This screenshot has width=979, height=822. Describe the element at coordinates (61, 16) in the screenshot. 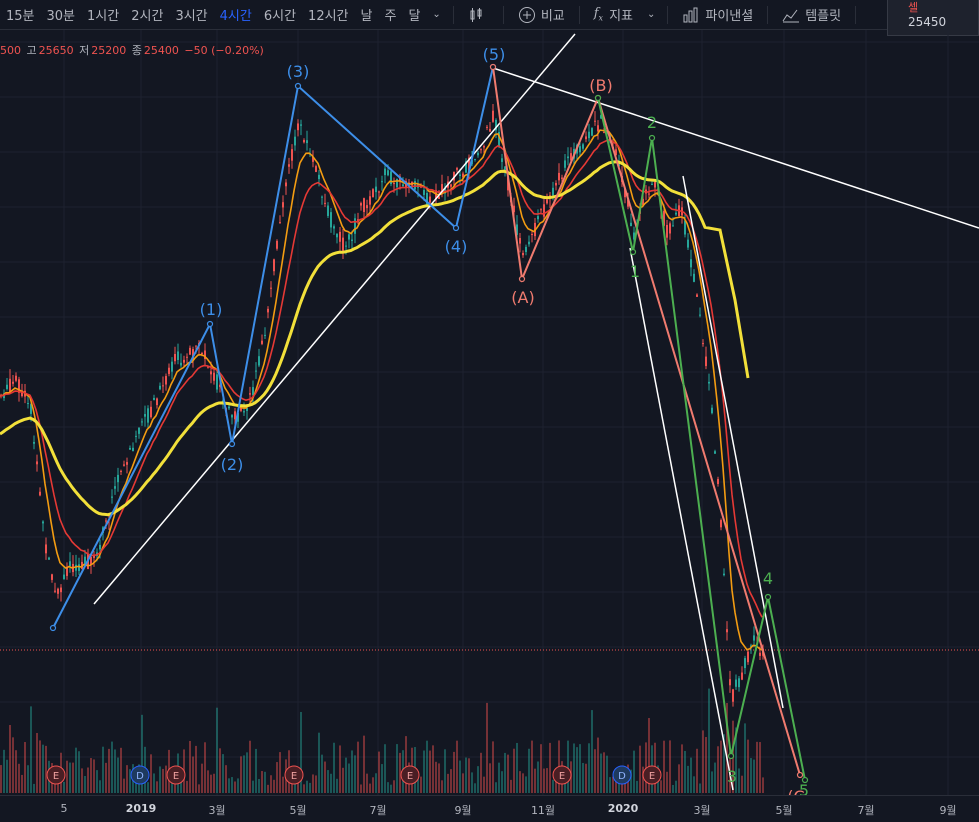

I see `timeframe-1: 30분` at that location.